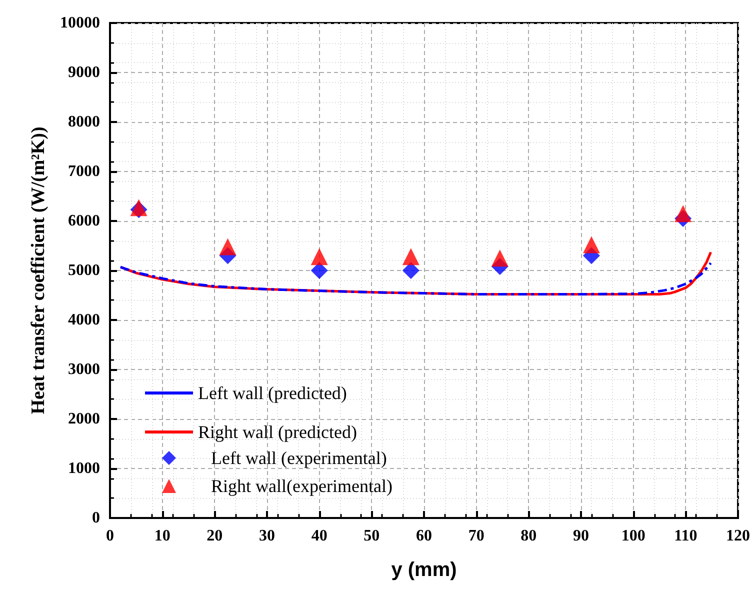 The height and width of the screenshot is (592, 753). What do you see at coordinates (581, 536) in the screenshot?
I see `x-tick-label: 90` at bounding box center [581, 536].